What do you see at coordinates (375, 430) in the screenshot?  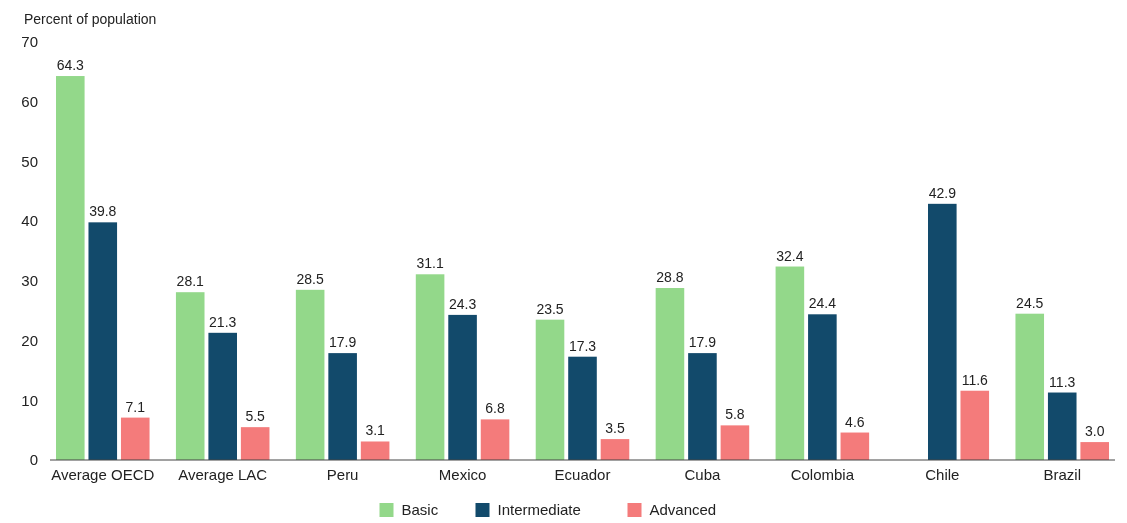 I see `data-label: 3.1` at bounding box center [375, 430].